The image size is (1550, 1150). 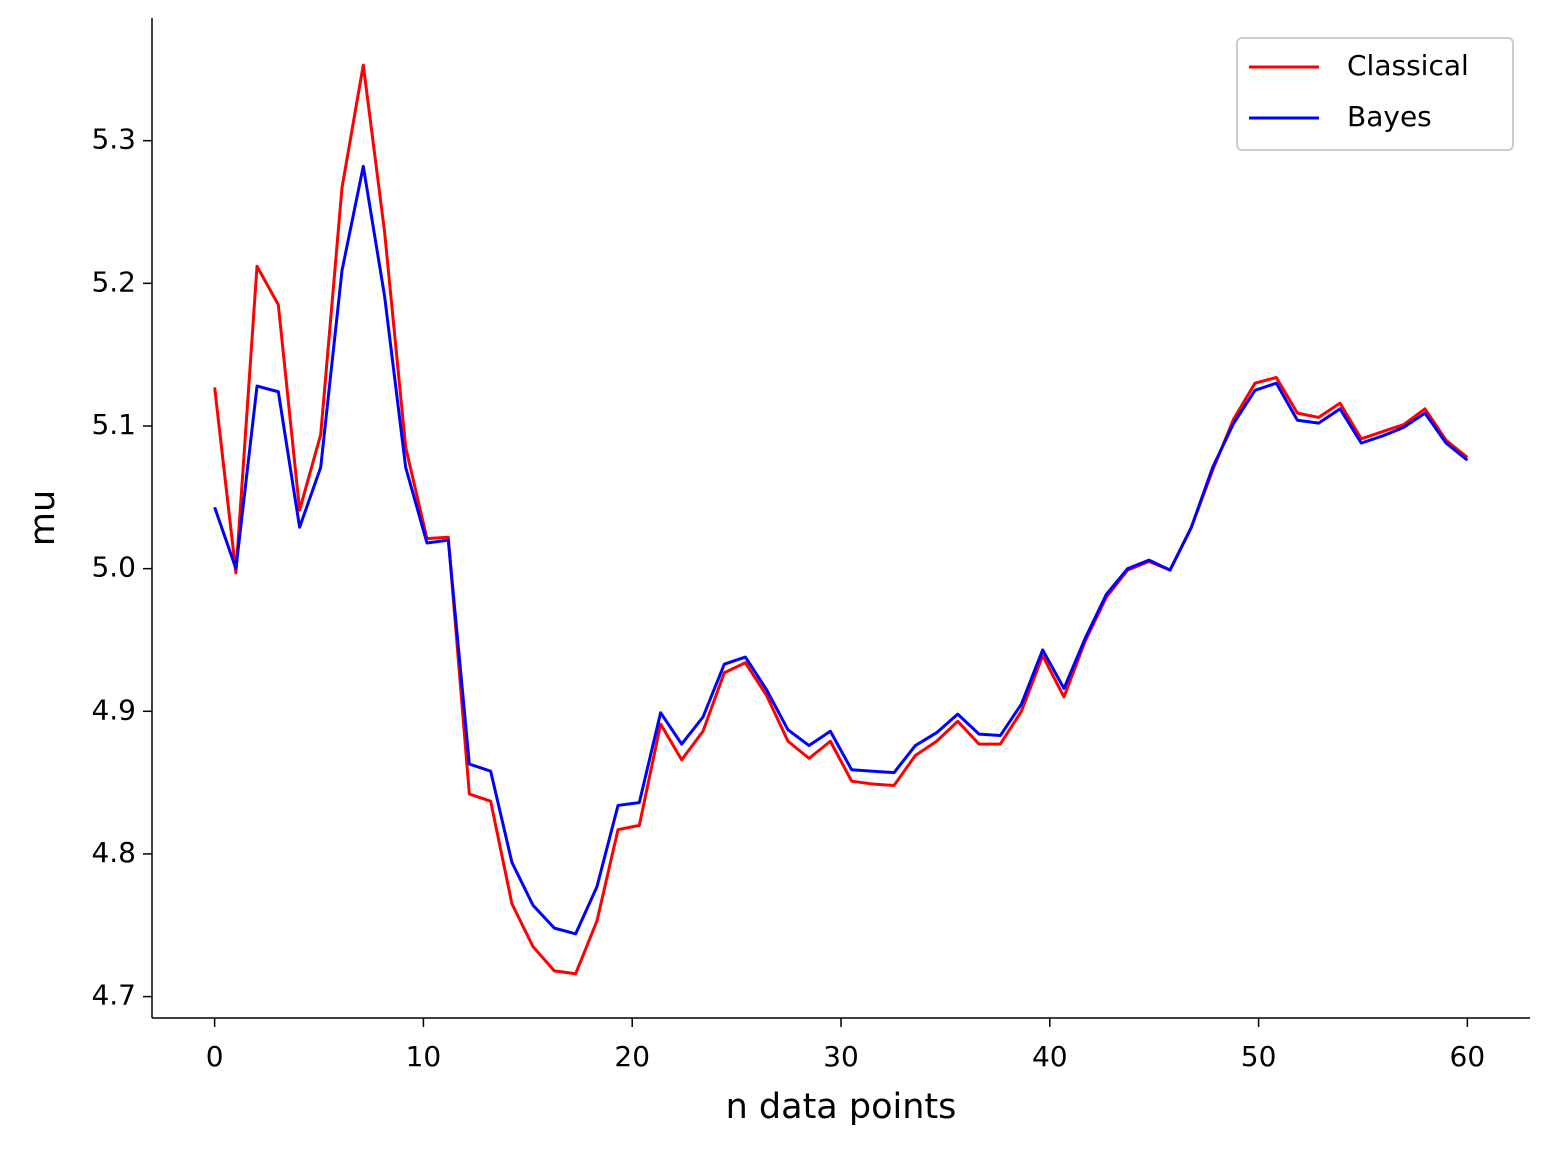 I want to click on legend-label: Classical, so click(x=1408, y=65).